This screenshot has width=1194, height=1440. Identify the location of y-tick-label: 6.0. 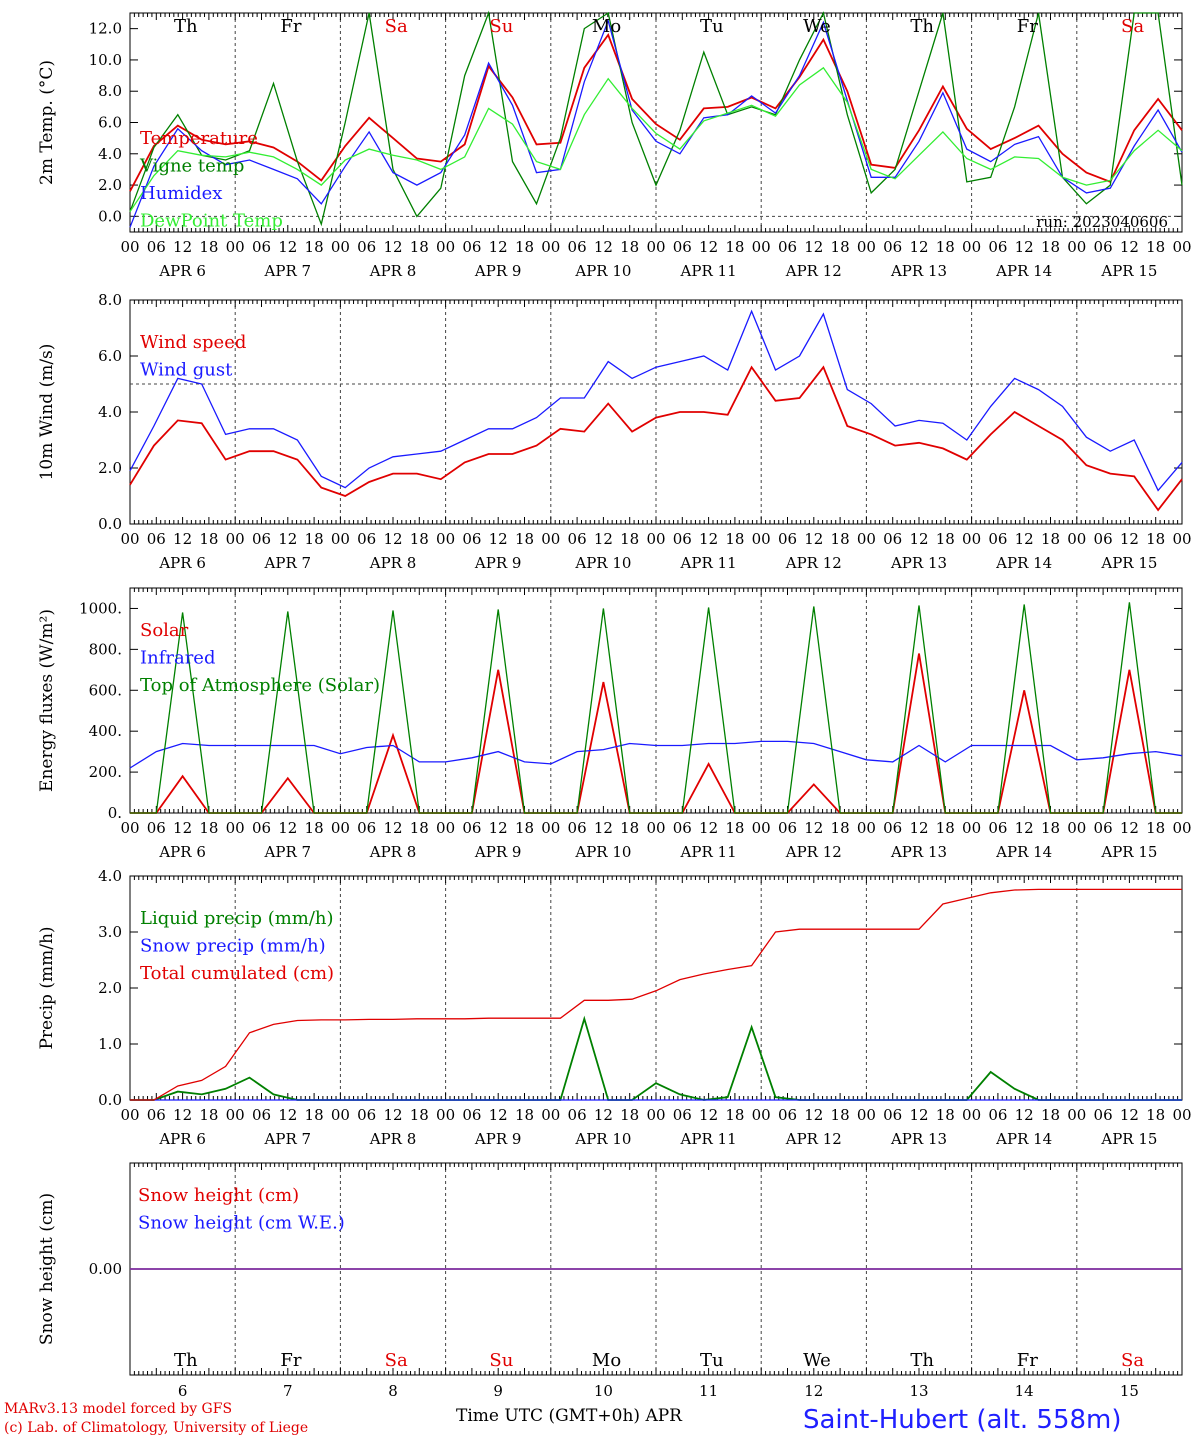
(110, 356).